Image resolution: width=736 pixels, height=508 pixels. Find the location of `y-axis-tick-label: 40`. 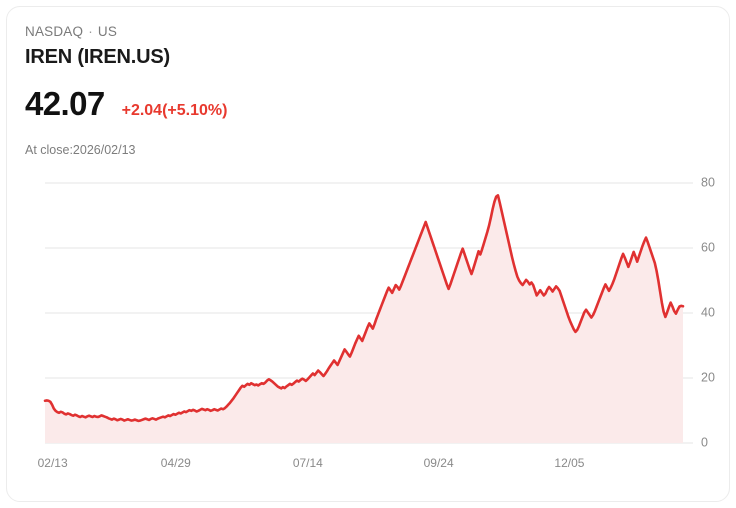

y-axis-tick-label: 40 is located at coordinates (708, 312).